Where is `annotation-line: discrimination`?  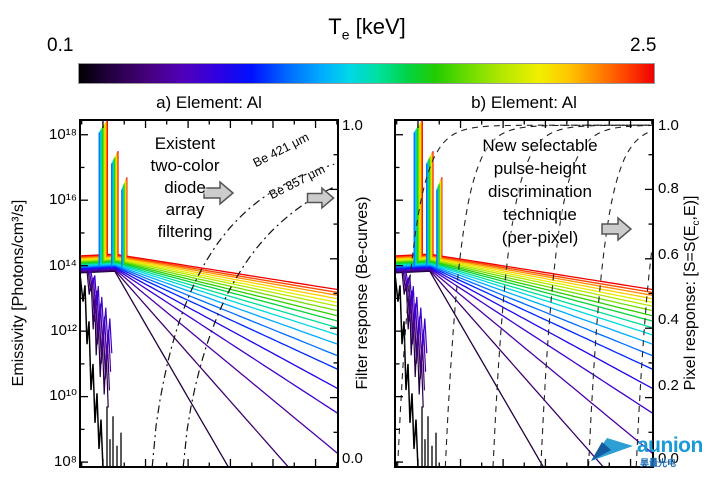
annotation-line: discrimination is located at coordinates (540, 191).